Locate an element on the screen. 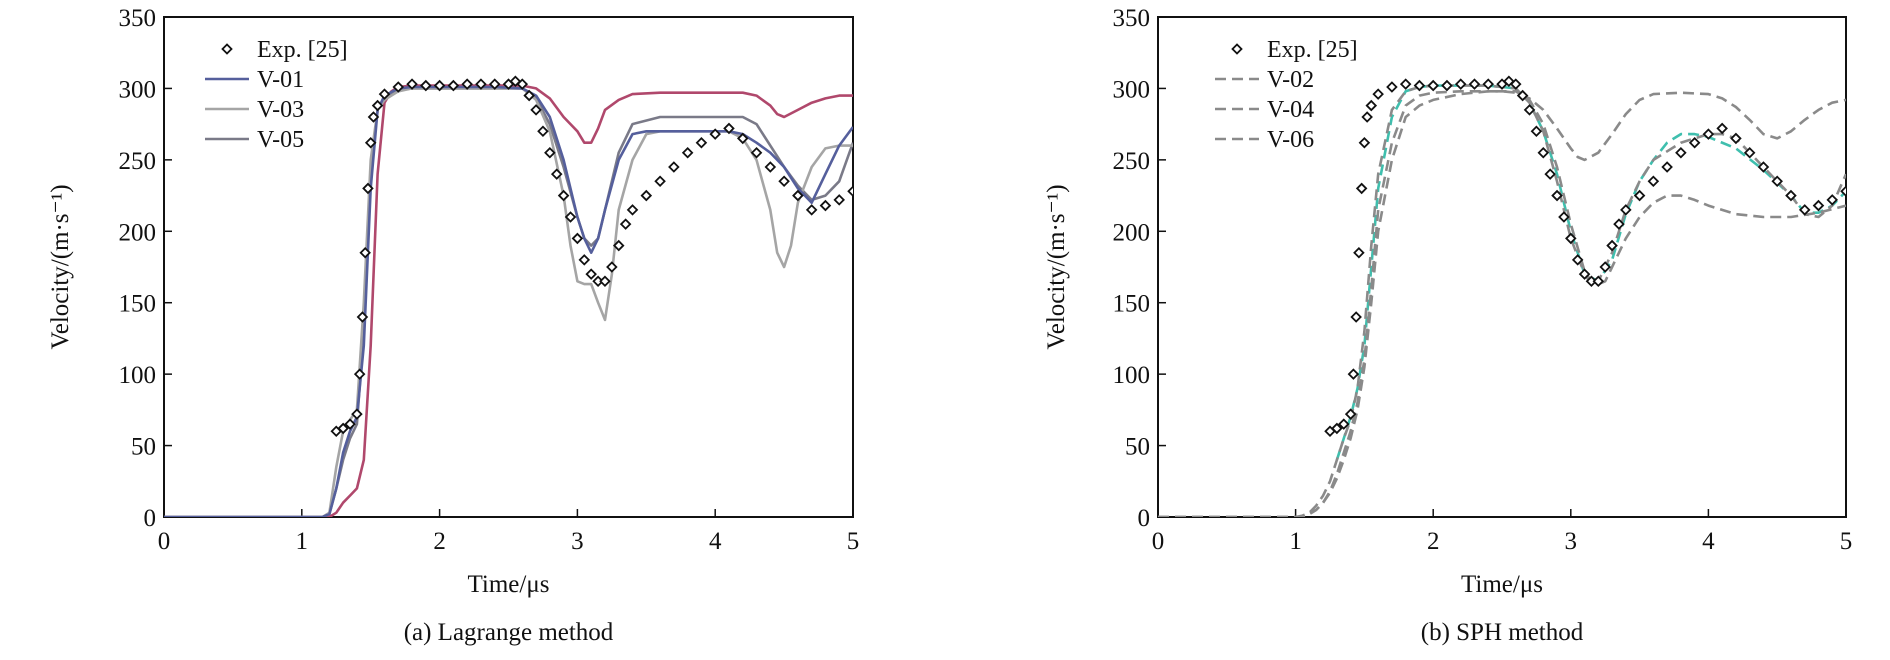 The width and height of the screenshot is (1890, 660). legend-label: V-03 is located at coordinates (280, 110).